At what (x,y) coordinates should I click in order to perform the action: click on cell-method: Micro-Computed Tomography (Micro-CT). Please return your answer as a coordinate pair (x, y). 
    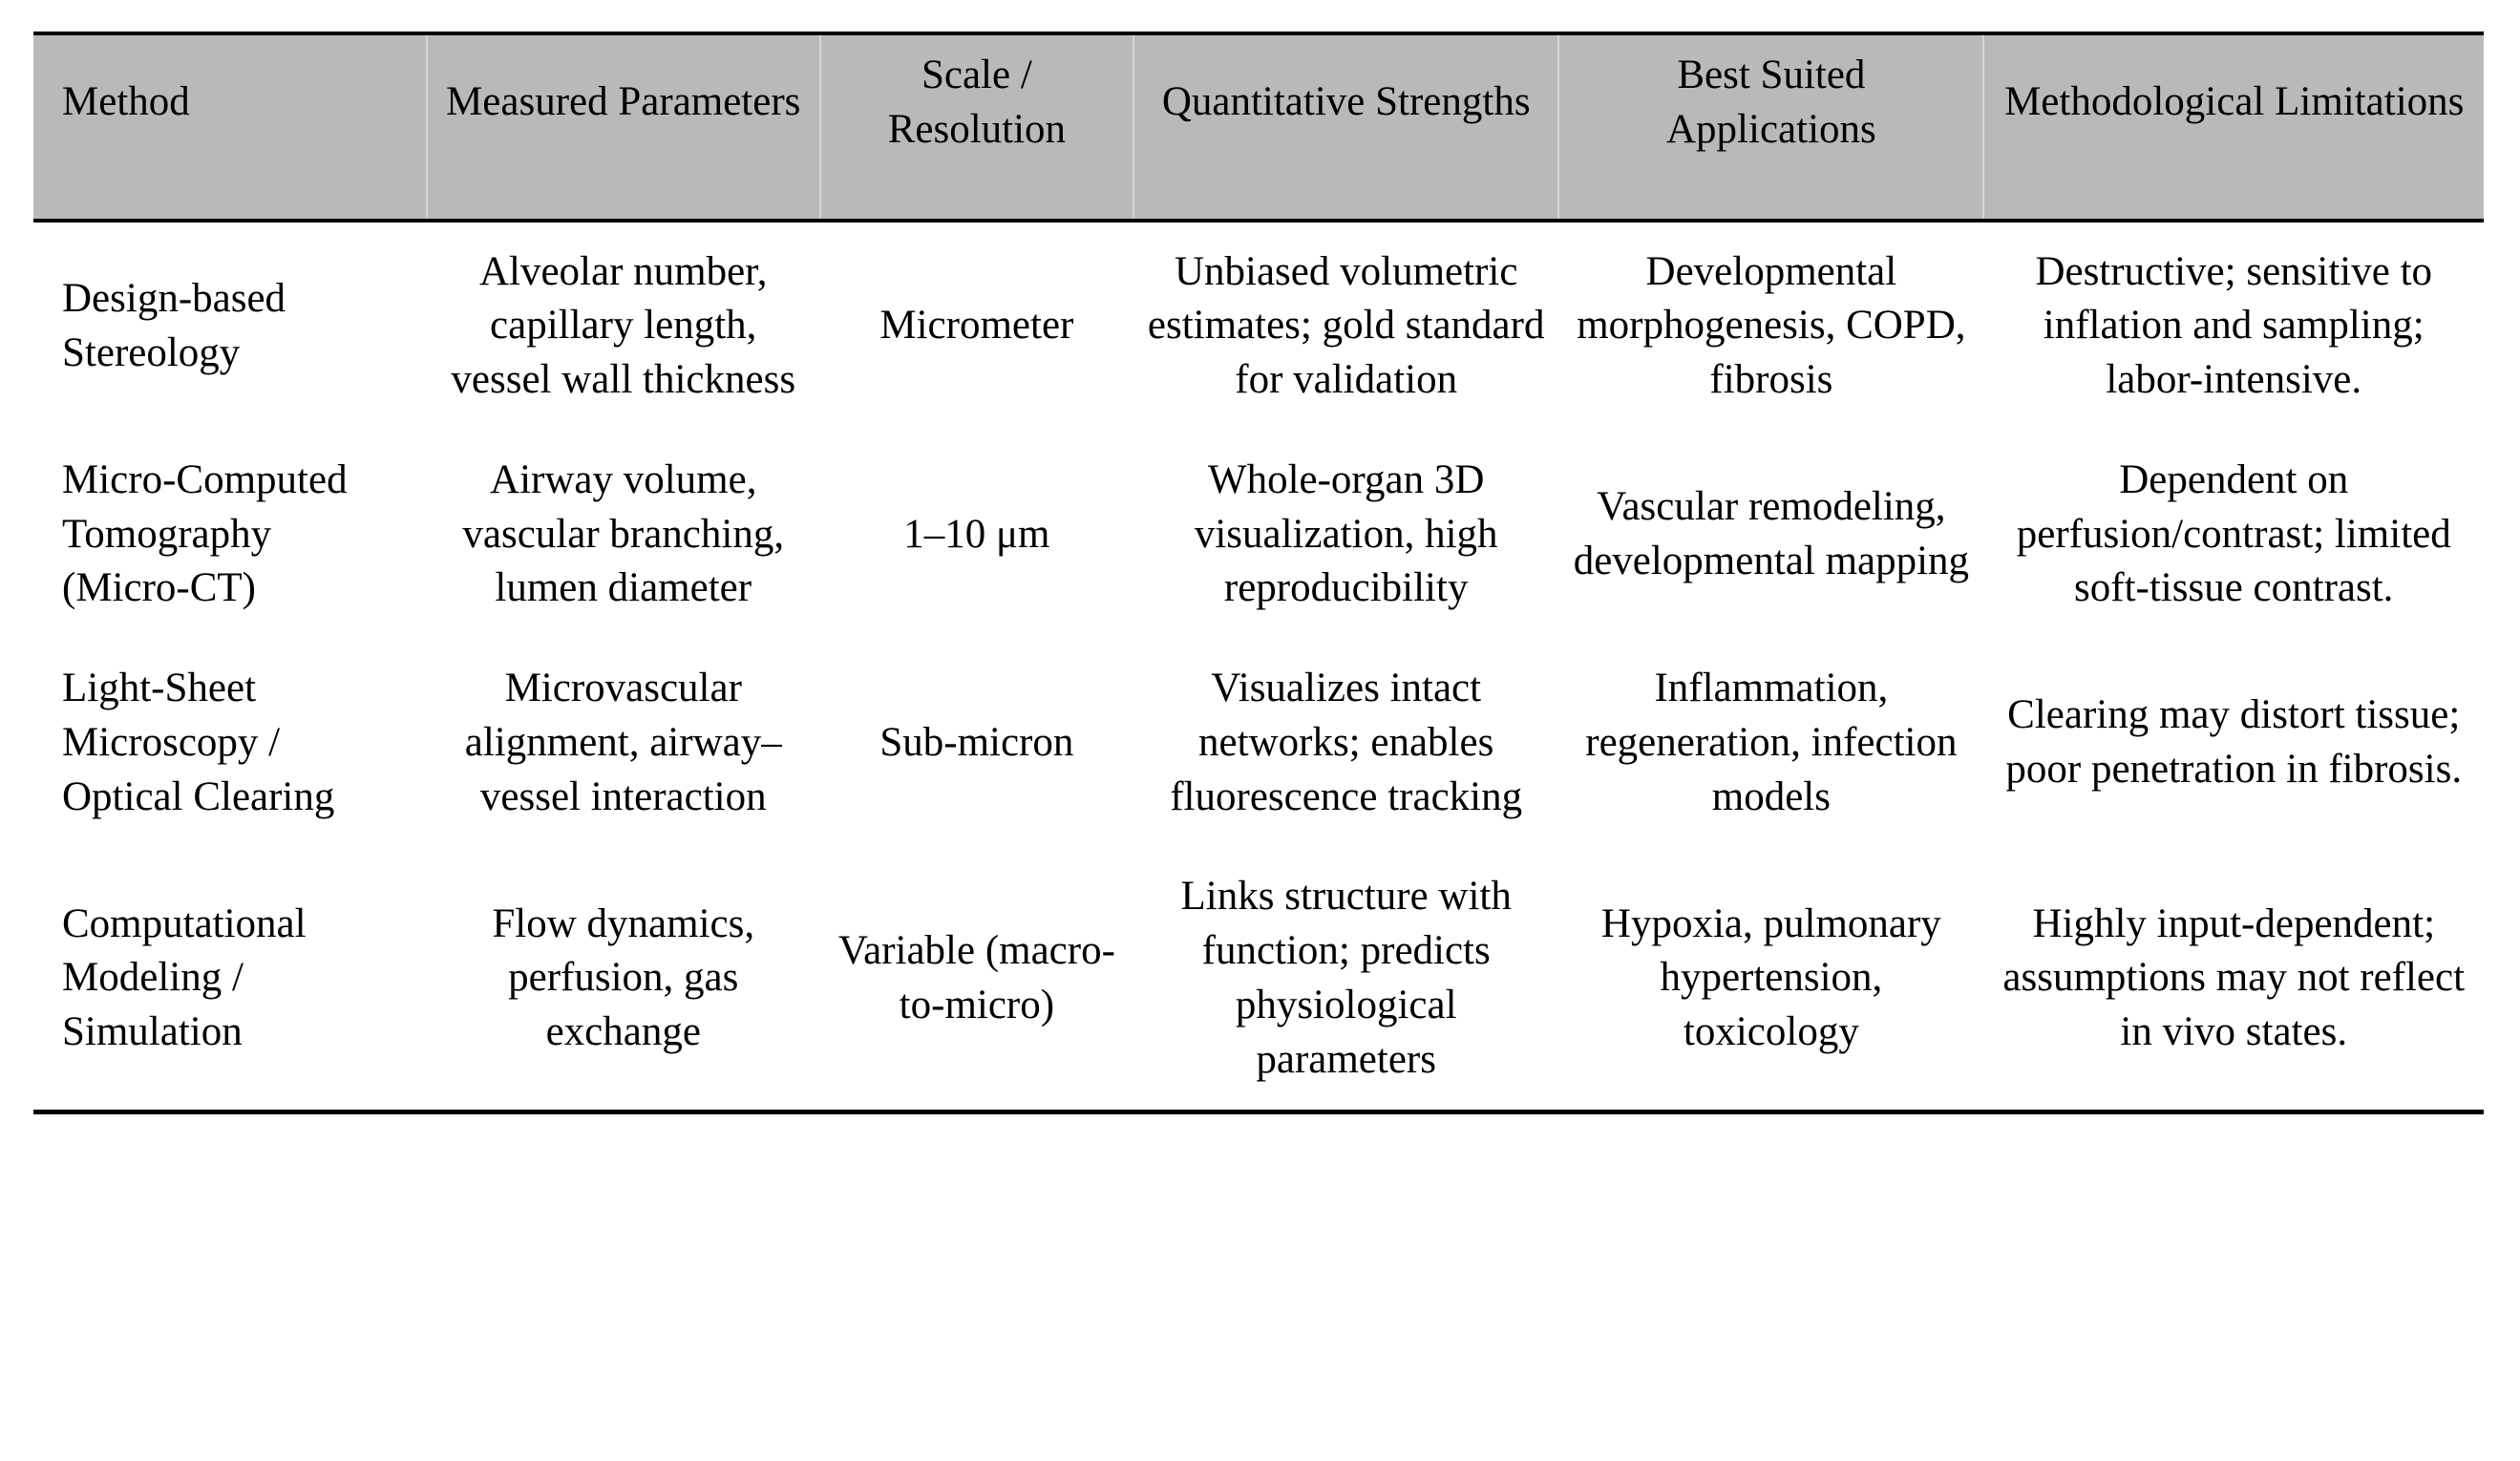
    Looking at the image, I should click on (205, 534).